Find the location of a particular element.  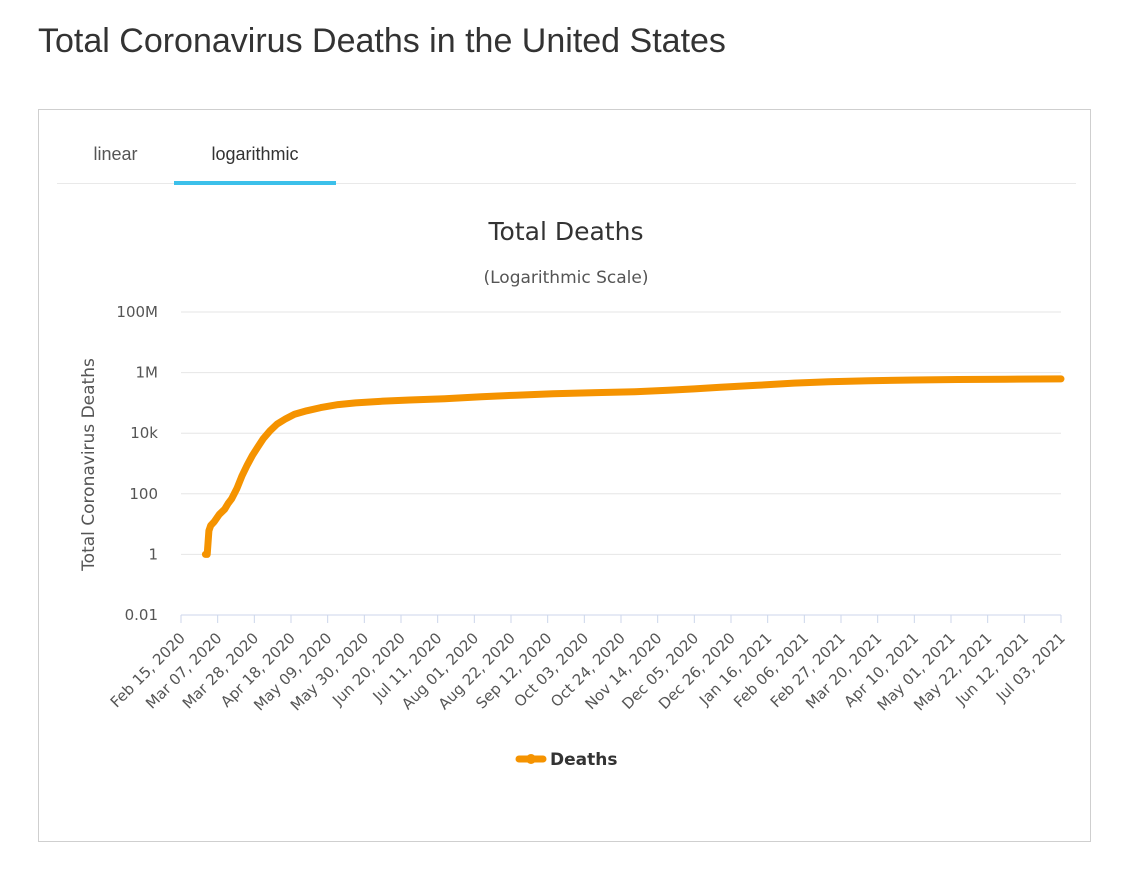

y-axis-label: Total Coronavirus Deaths is located at coordinates (89, 465).